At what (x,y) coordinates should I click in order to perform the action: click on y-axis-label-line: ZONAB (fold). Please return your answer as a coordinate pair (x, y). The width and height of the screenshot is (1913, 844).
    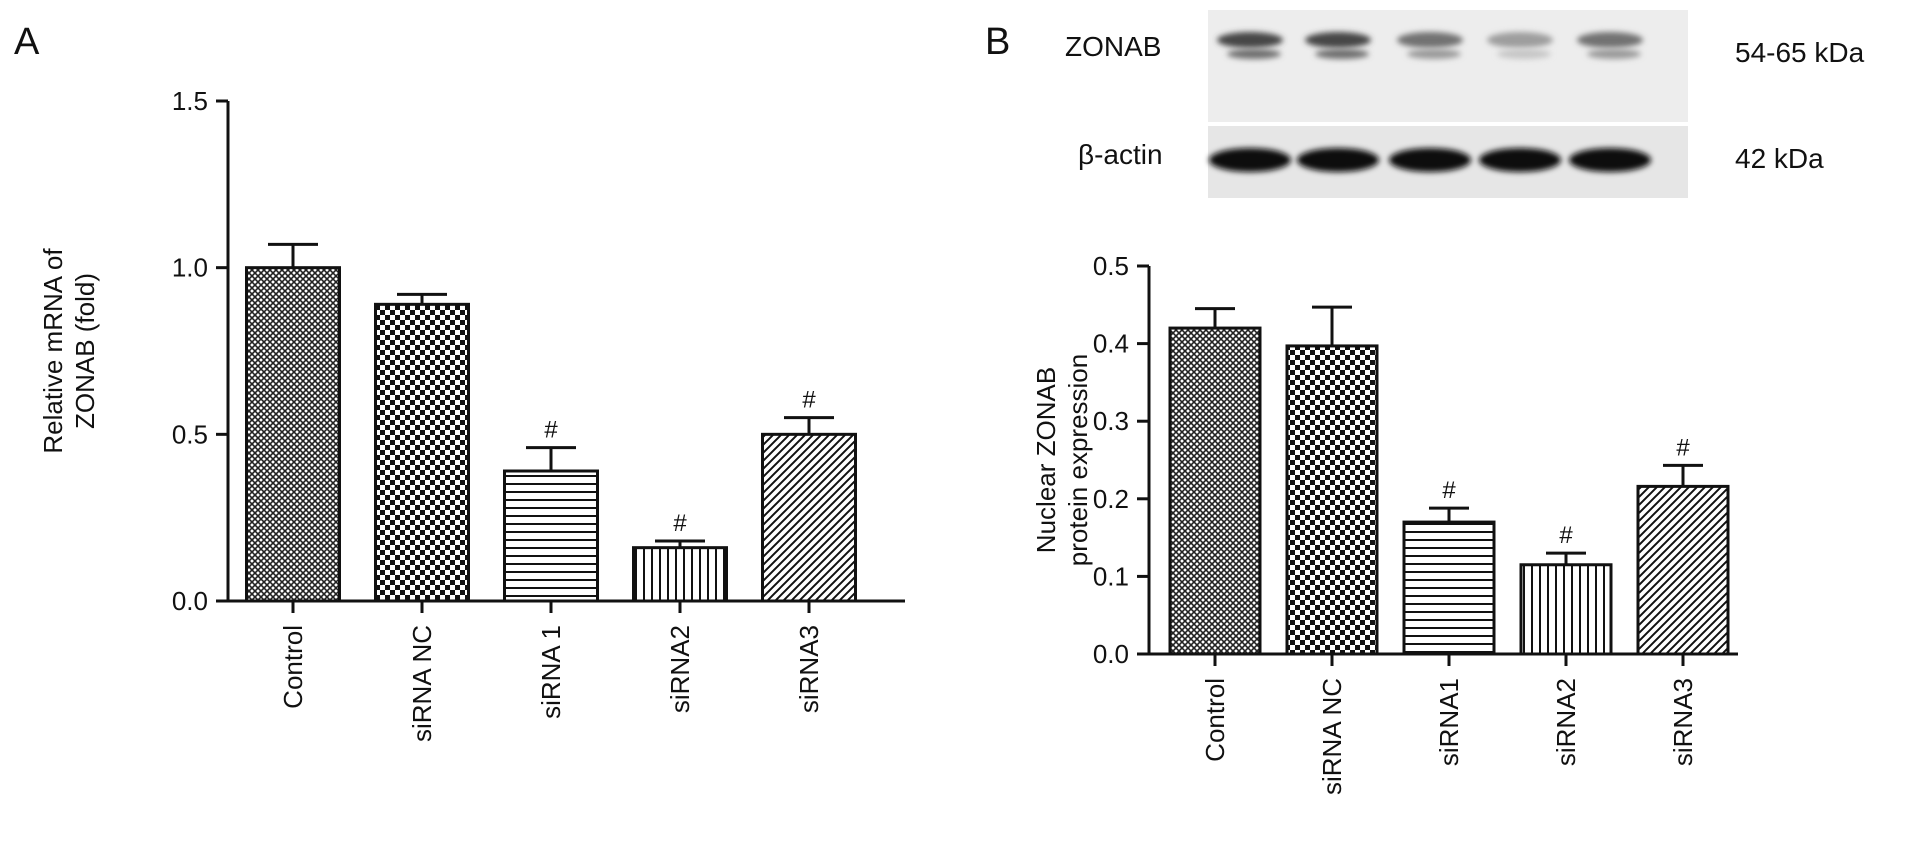
    Looking at the image, I should click on (85, 351).